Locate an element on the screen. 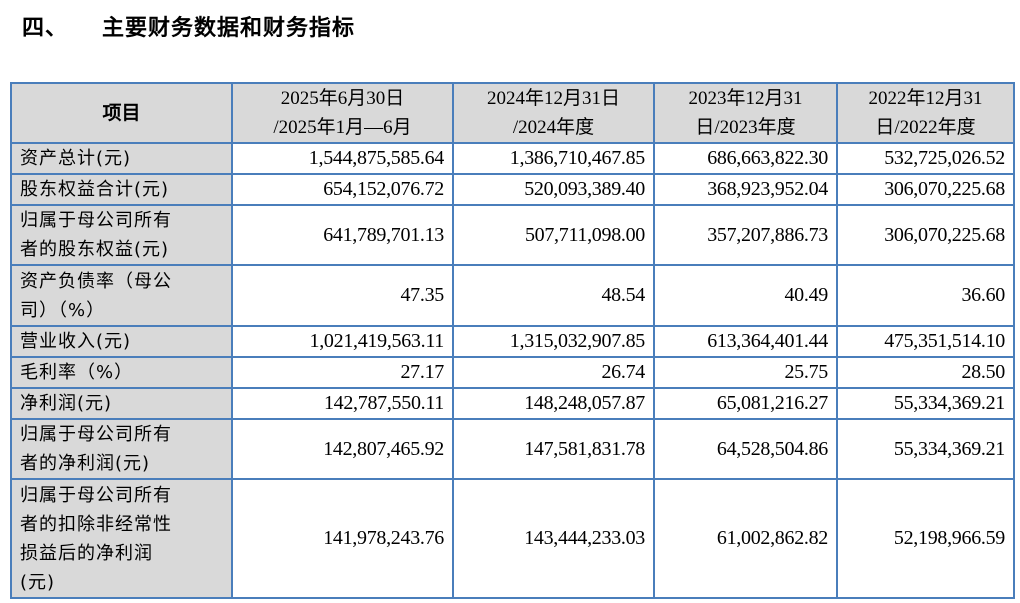 The image size is (1020, 603). value-cell: 654,152,076.72 is located at coordinates (342, 189).